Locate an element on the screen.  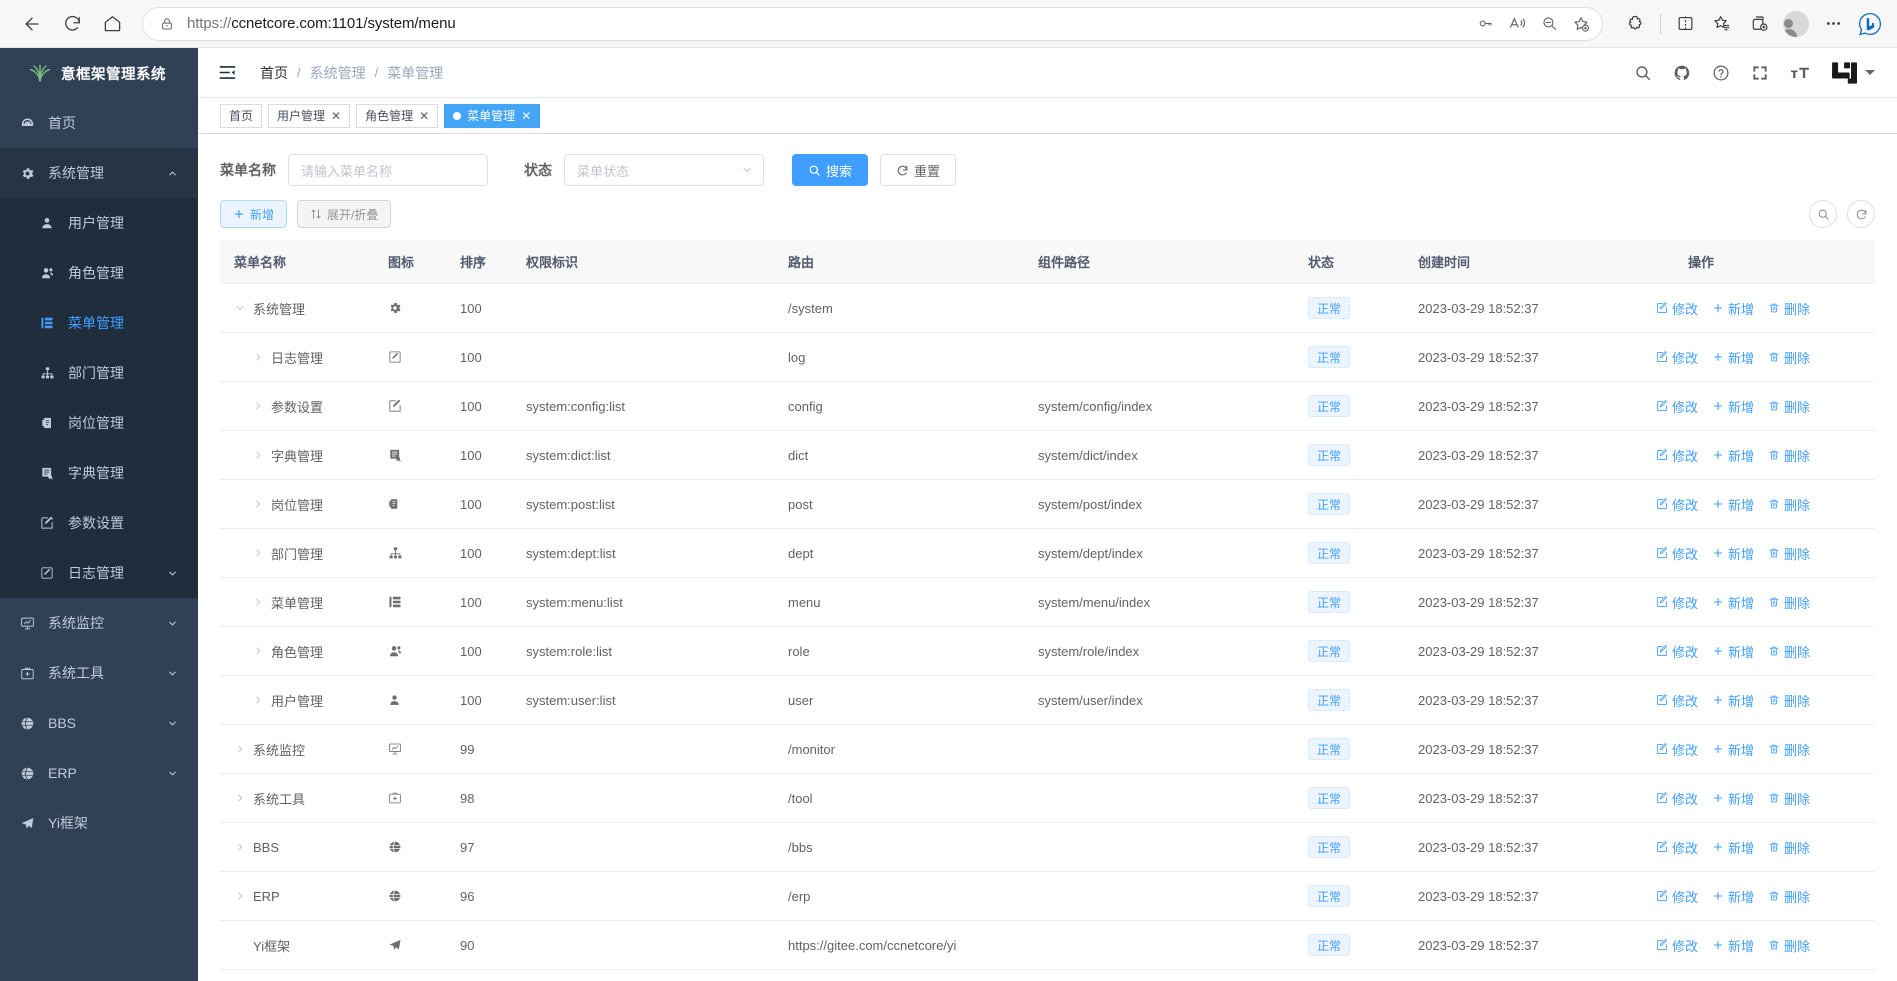
sidebar-item-yi-framework: Yi框架 is located at coordinates (99, 823).